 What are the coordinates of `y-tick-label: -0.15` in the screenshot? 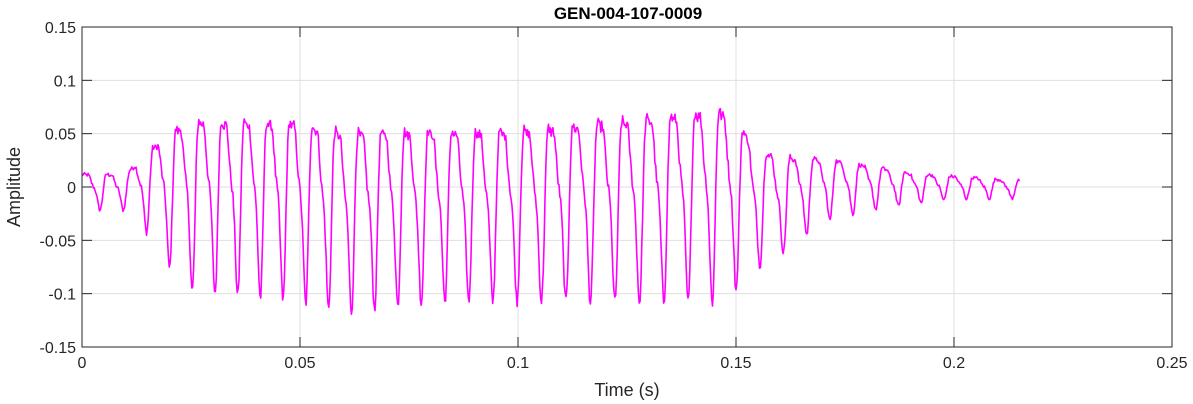 It's located at (58, 348).